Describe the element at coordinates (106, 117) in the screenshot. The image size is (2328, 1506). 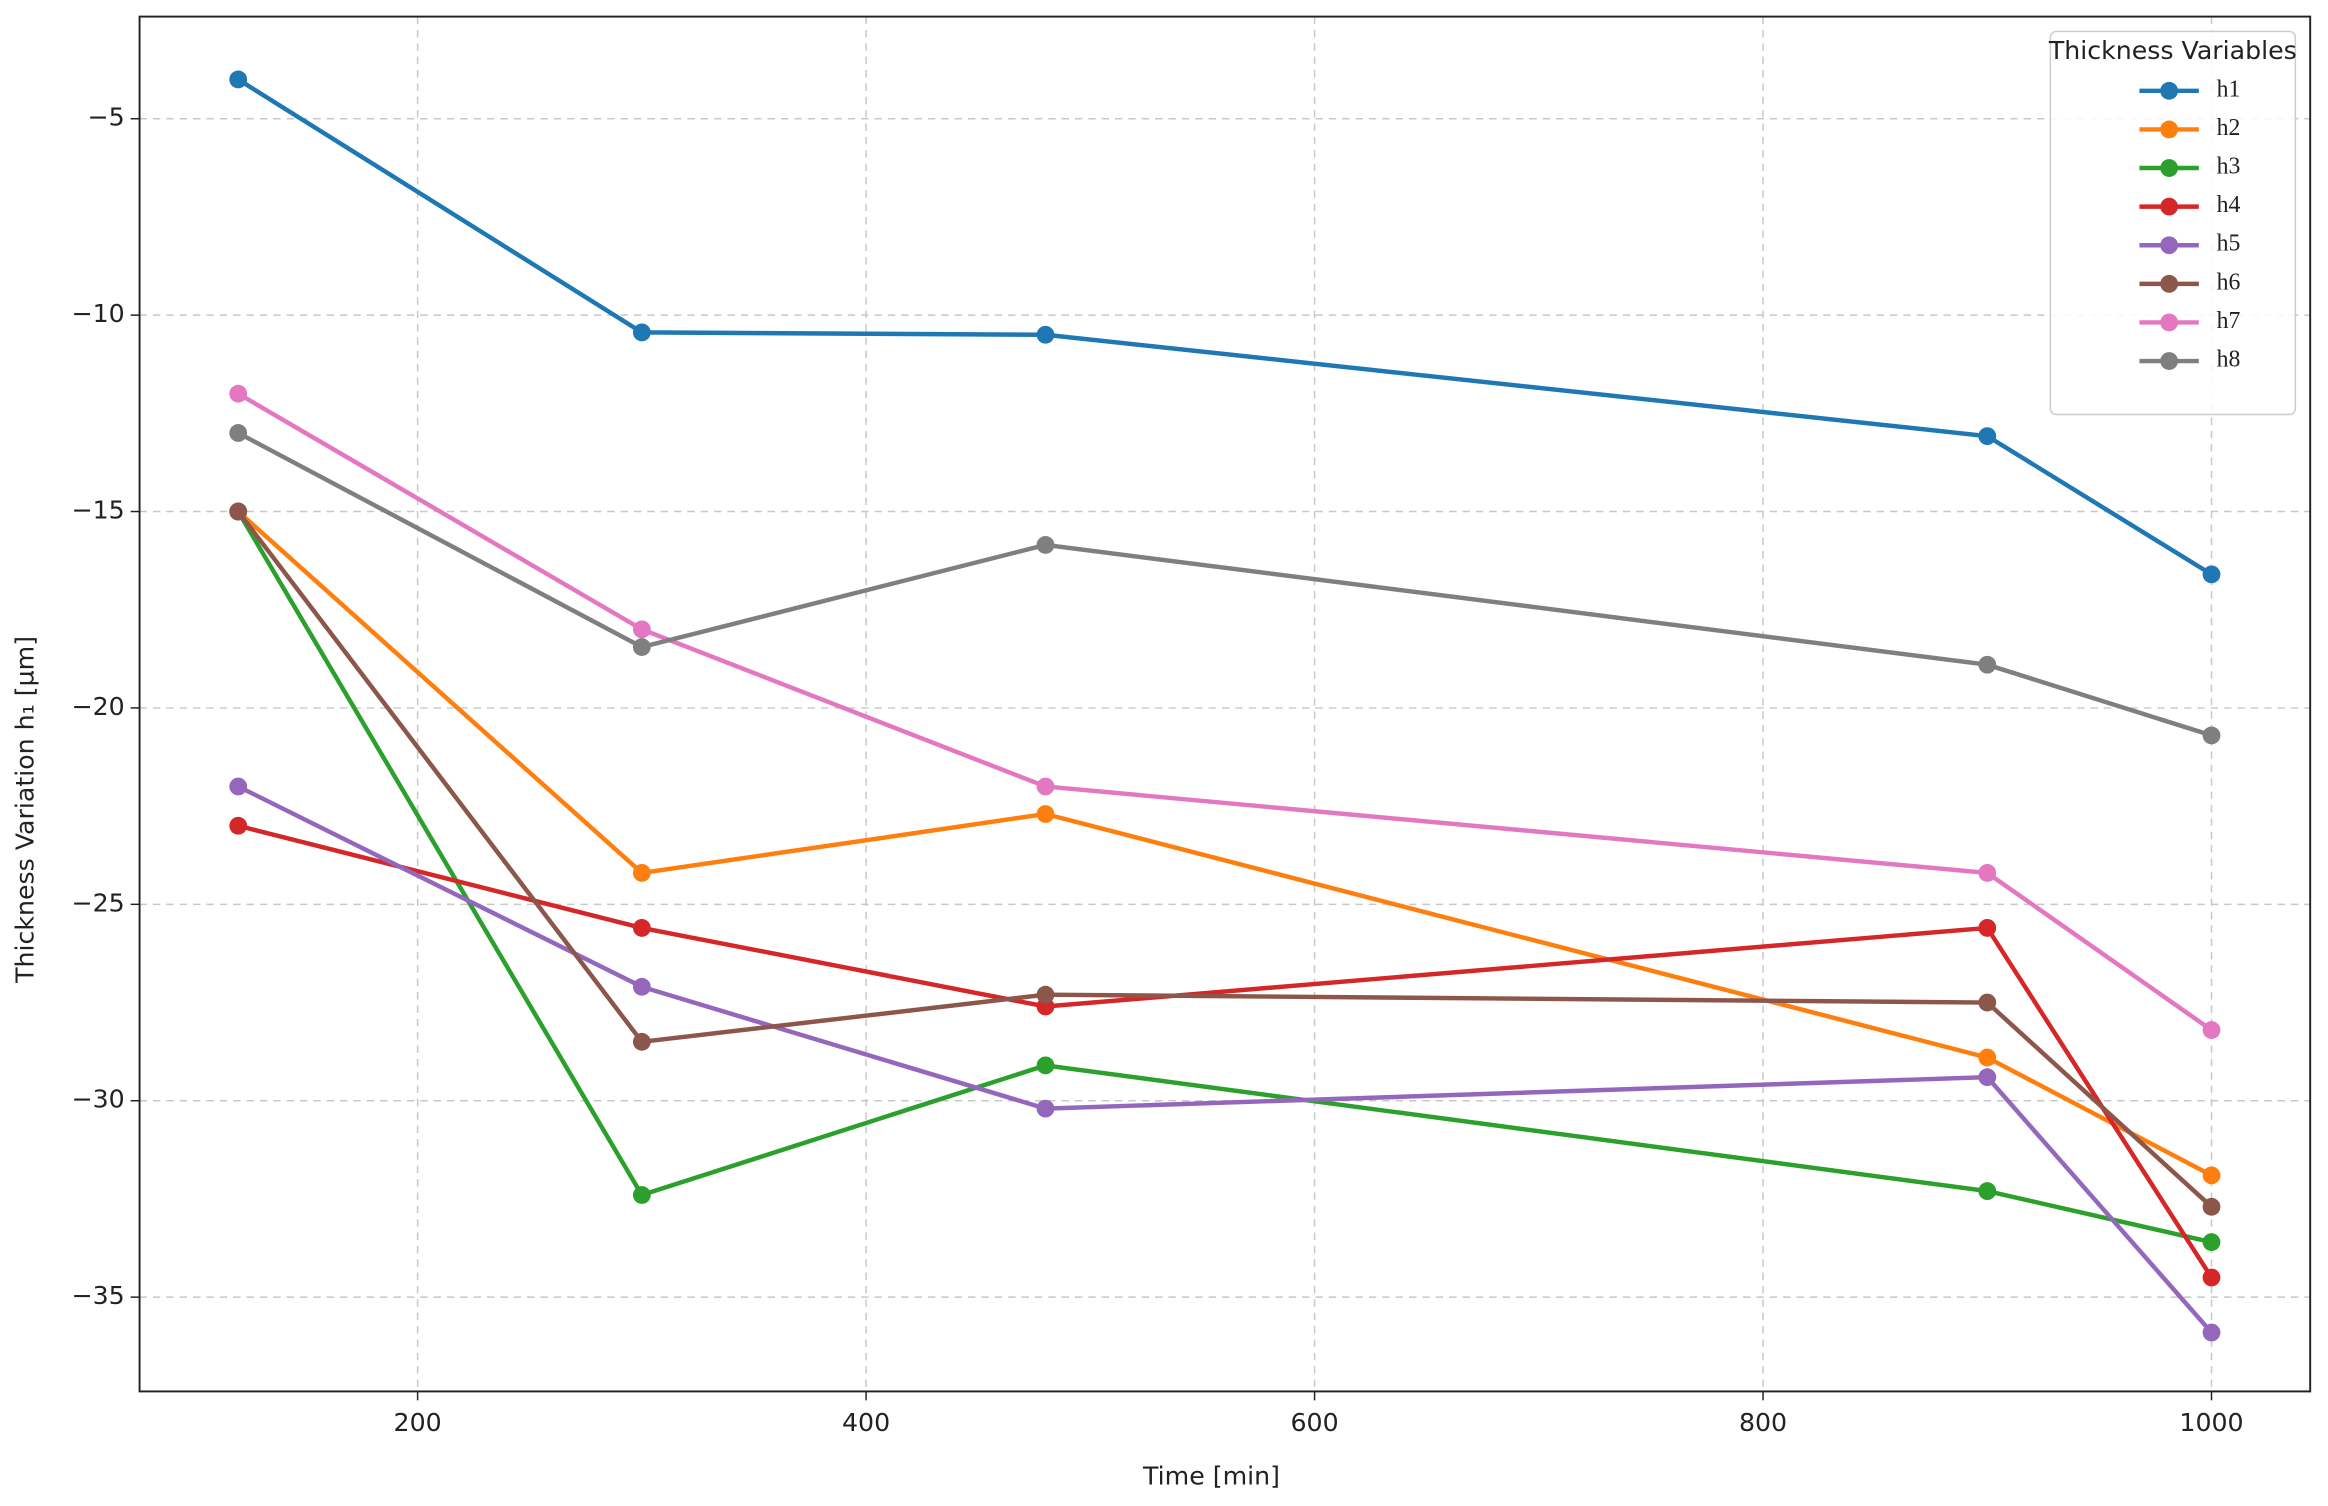
I see `y-tick-label: −5` at that location.